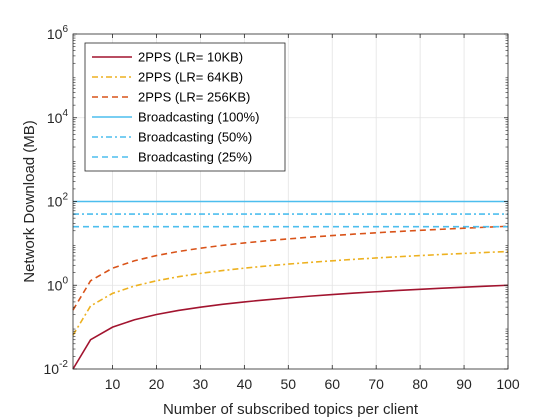  What do you see at coordinates (198, 117) in the screenshot?
I see `legend-label: Broadcasting (100%)` at bounding box center [198, 117].